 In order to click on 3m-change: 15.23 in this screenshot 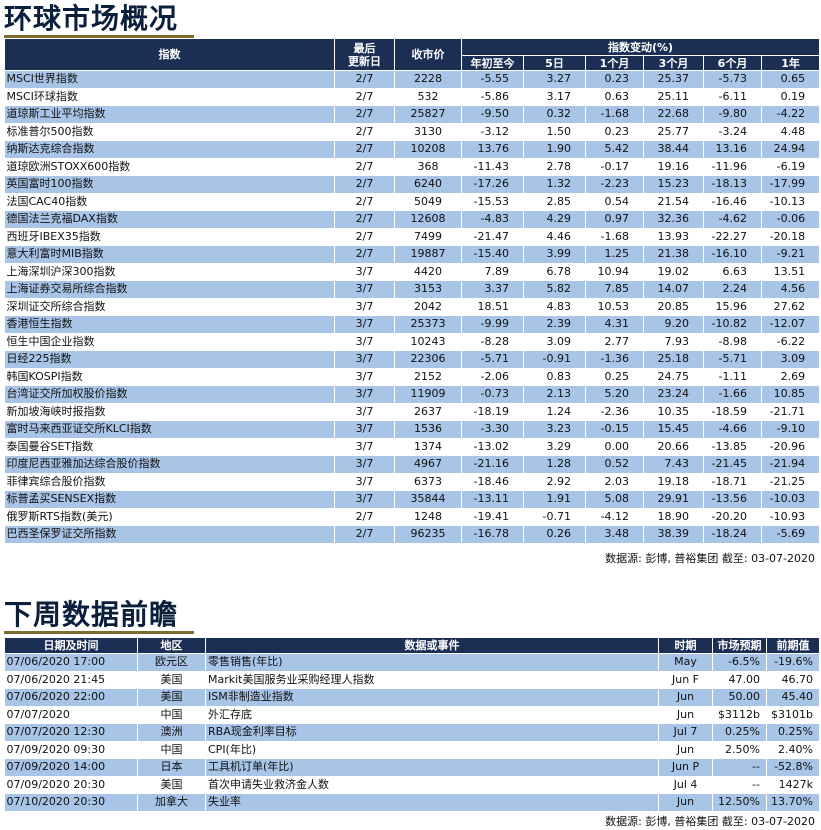, I will do `click(673, 184)`.